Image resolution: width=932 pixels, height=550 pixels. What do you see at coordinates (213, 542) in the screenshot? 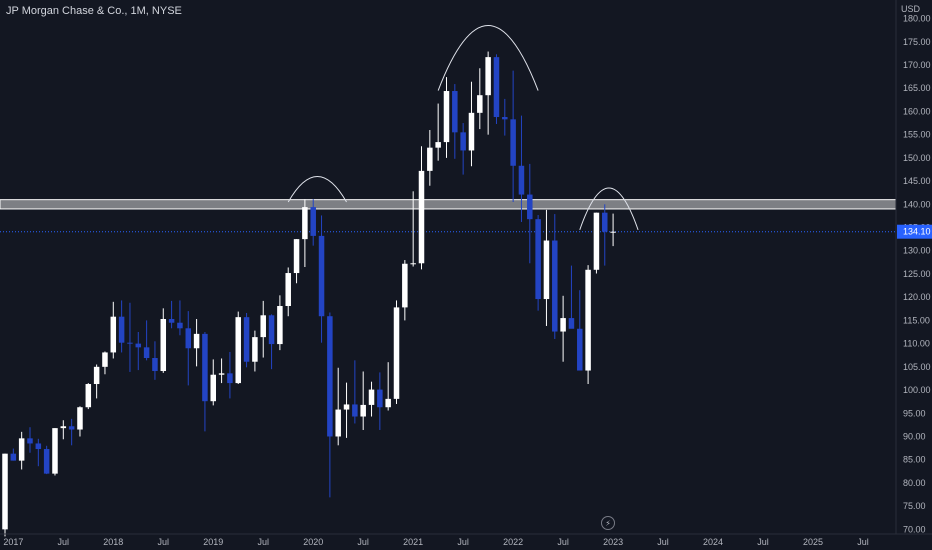
I see `time-tick-label: 2019` at bounding box center [213, 542].